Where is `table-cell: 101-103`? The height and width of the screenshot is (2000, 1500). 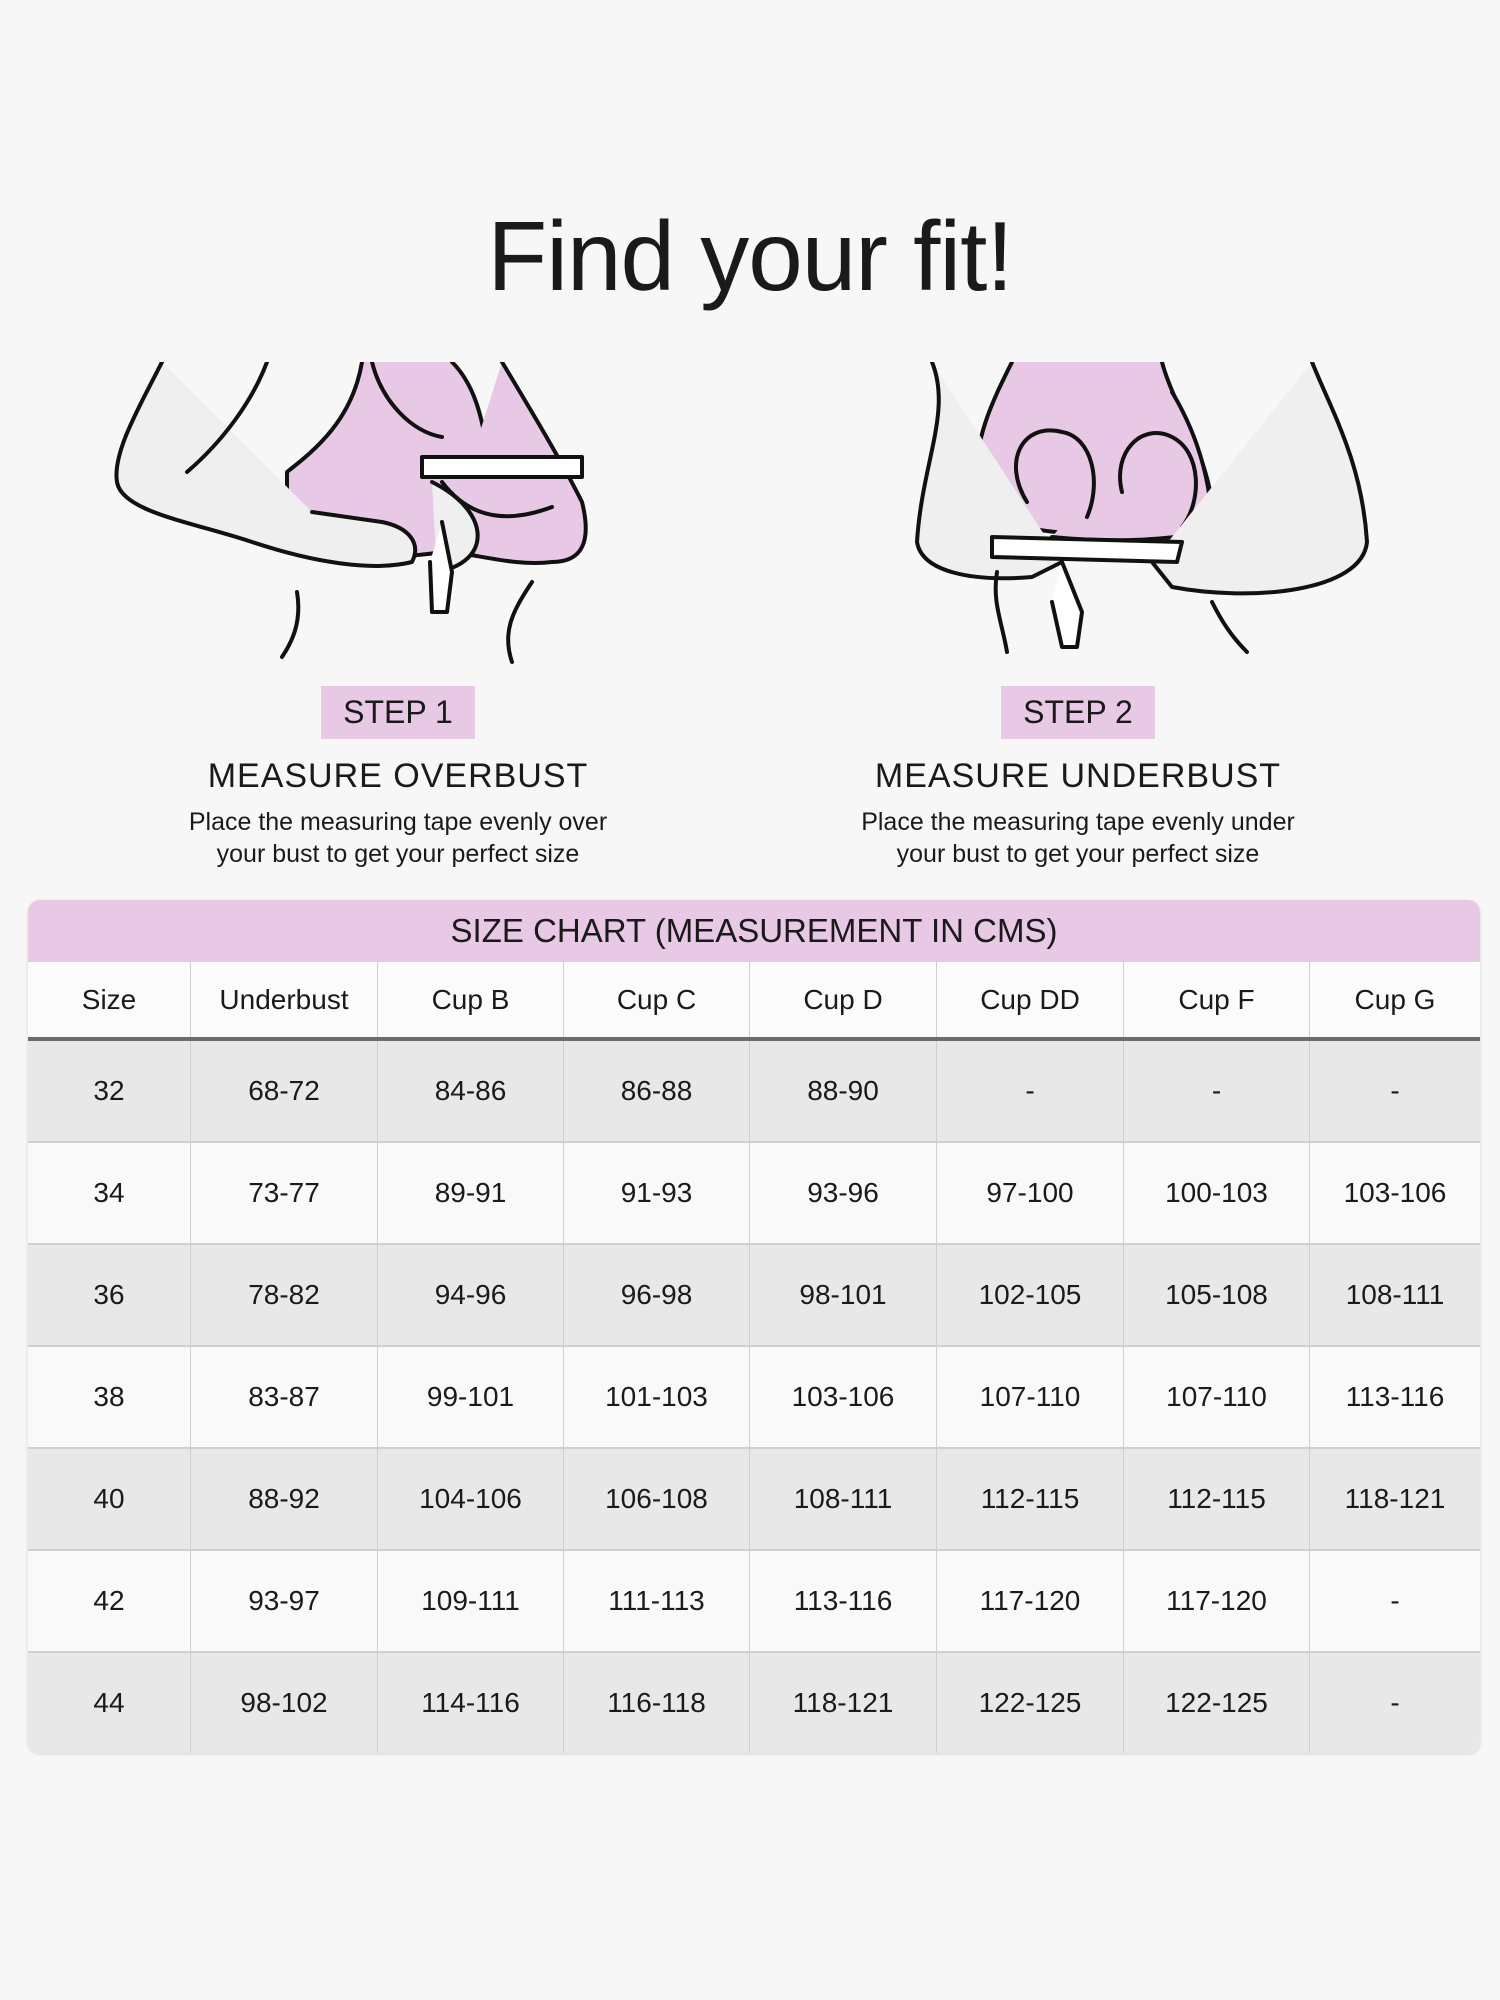
table-cell: 101-103 is located at coordinates (657, 1397).